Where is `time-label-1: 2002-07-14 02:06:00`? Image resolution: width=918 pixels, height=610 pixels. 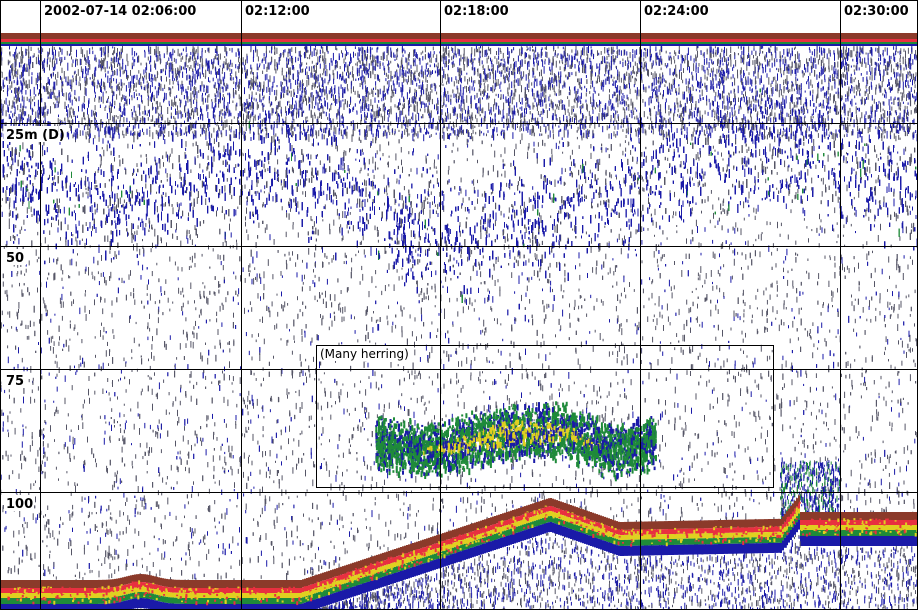 time-label-1: 2002-07-14 02:06:00 is located at coordinates (120, 11).